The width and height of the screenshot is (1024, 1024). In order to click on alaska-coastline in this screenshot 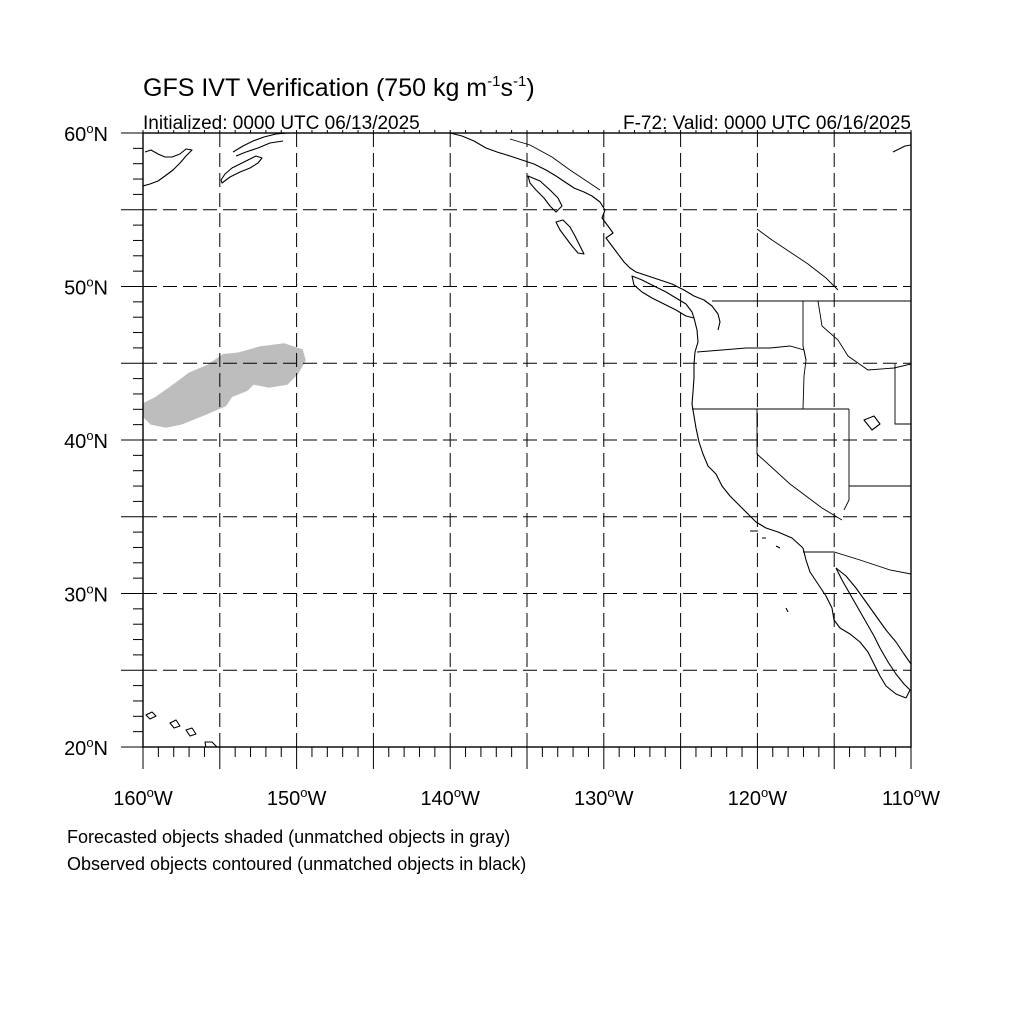, I will do `click(168, 167)`.